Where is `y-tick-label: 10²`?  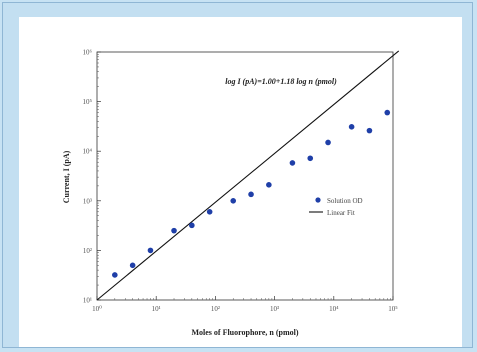 y-tick-label: 10² is located at coordinates (87, 251).